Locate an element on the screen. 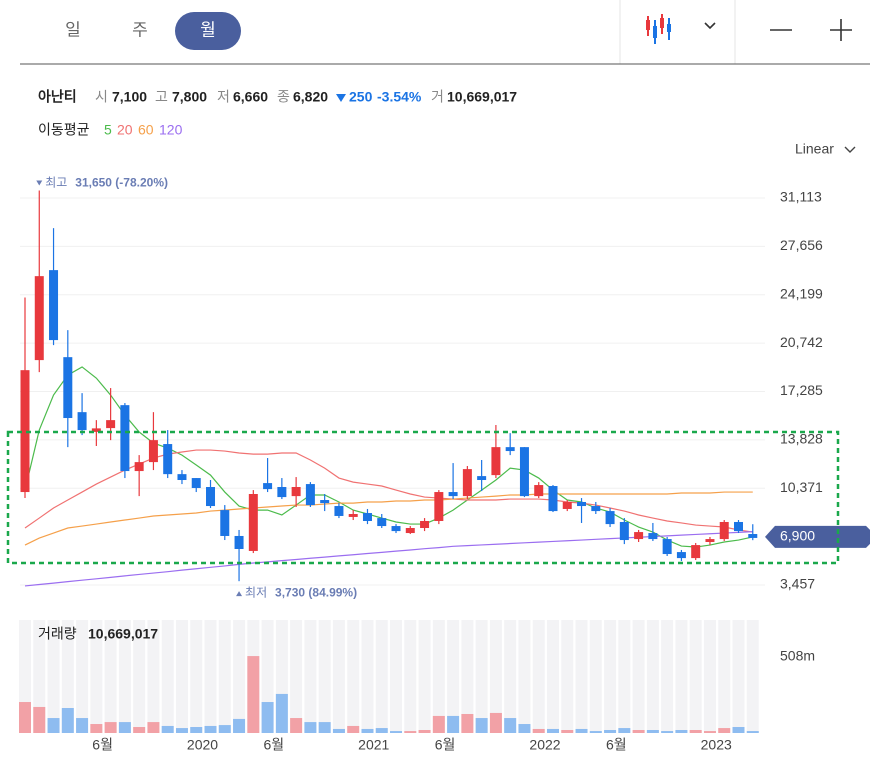 The height and width of the screenshot is (765, 875). scale-chevron is located at coordinates (850, 149).